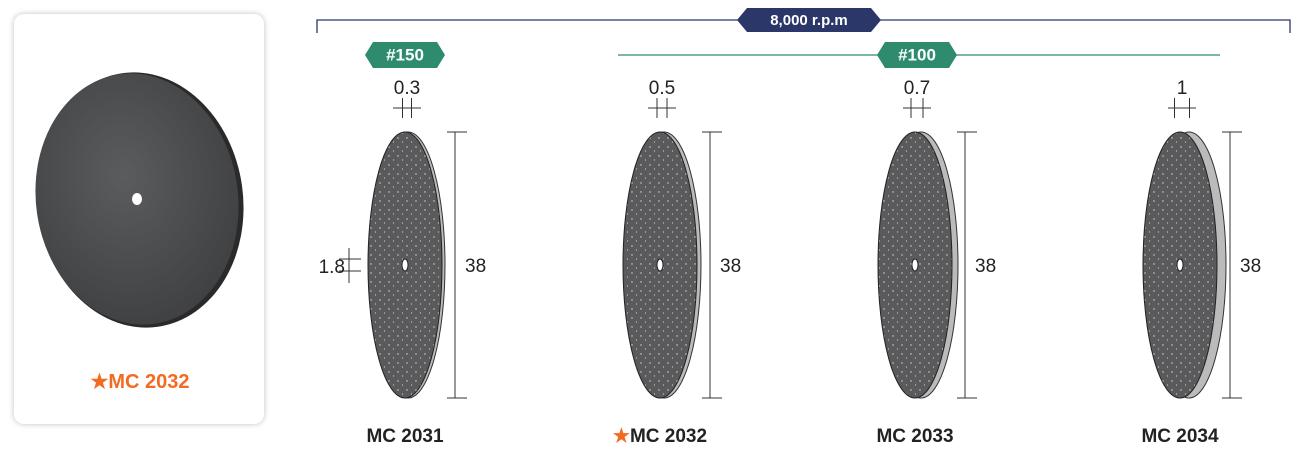 Image resolution: width=1306 pixels, height=451 pixels. Describe the element at coordinates (1182, 88) in the screenshot. I see `thickness-label: 1` at that location.